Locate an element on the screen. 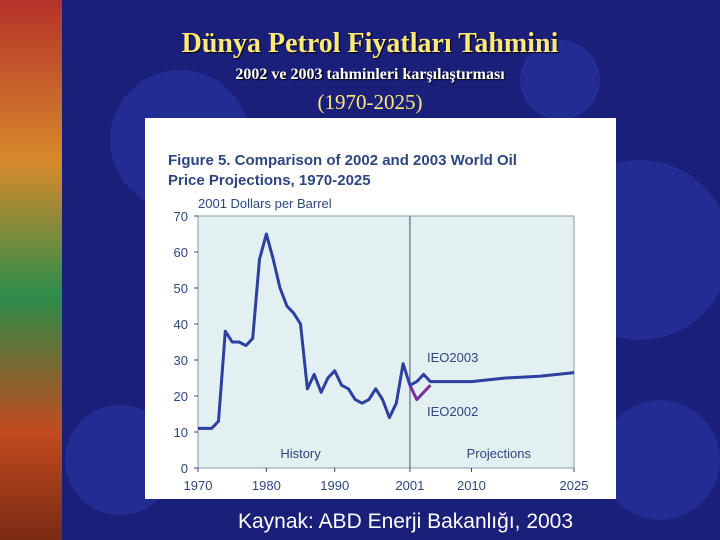 This screenshot has width=720, height=540. y-tick-label: 70 is located at coordinates (181, 216).